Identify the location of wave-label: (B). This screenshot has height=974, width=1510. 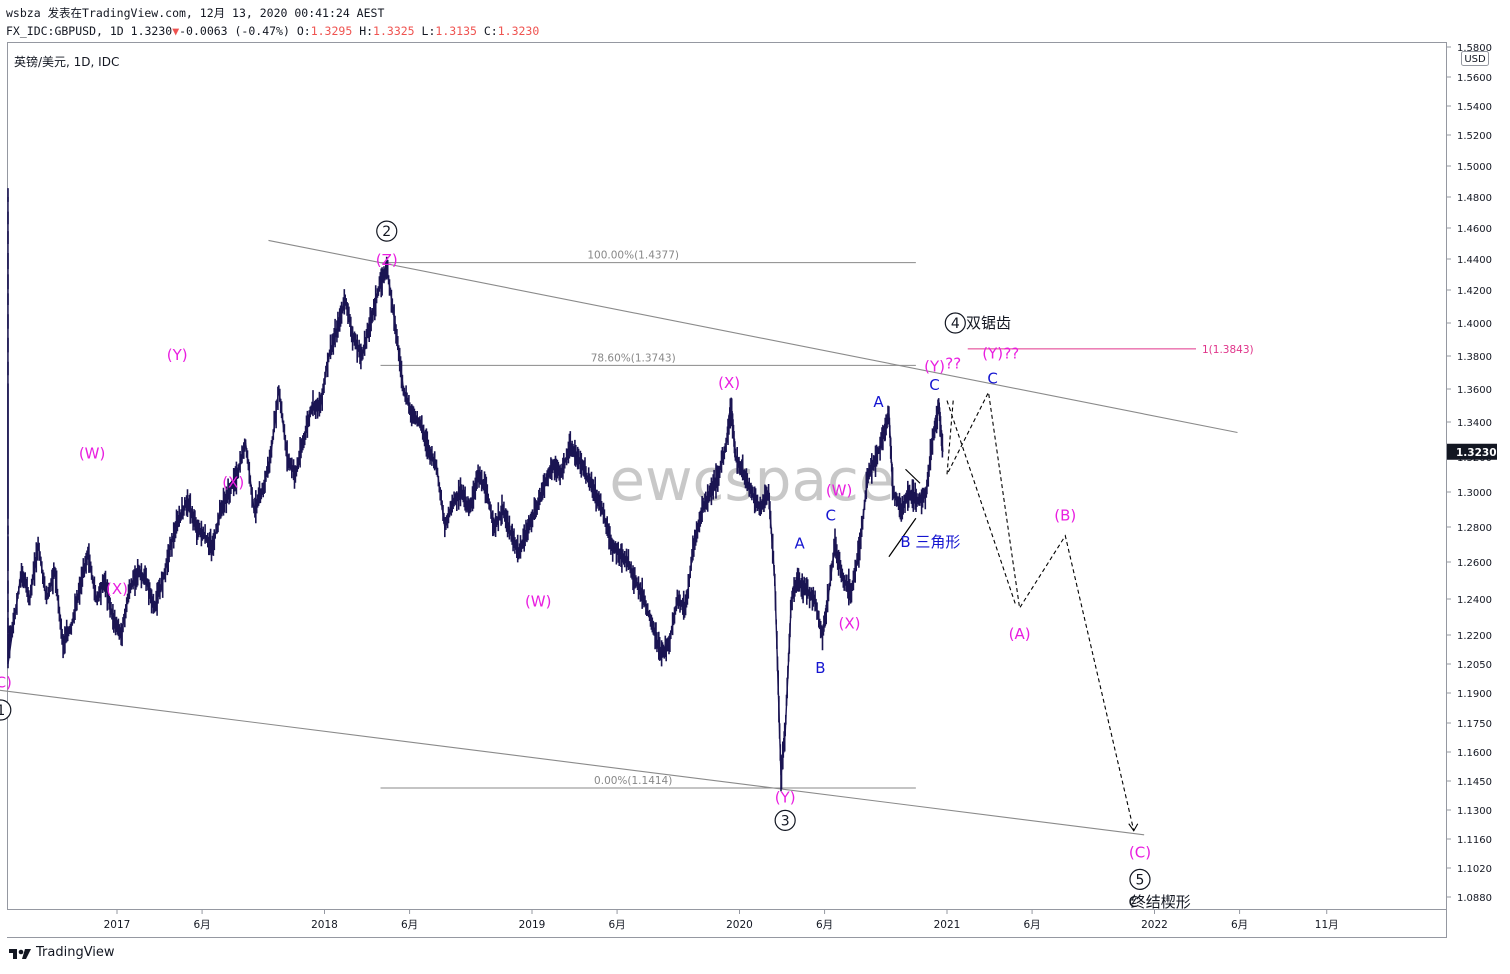
(1065, 516).